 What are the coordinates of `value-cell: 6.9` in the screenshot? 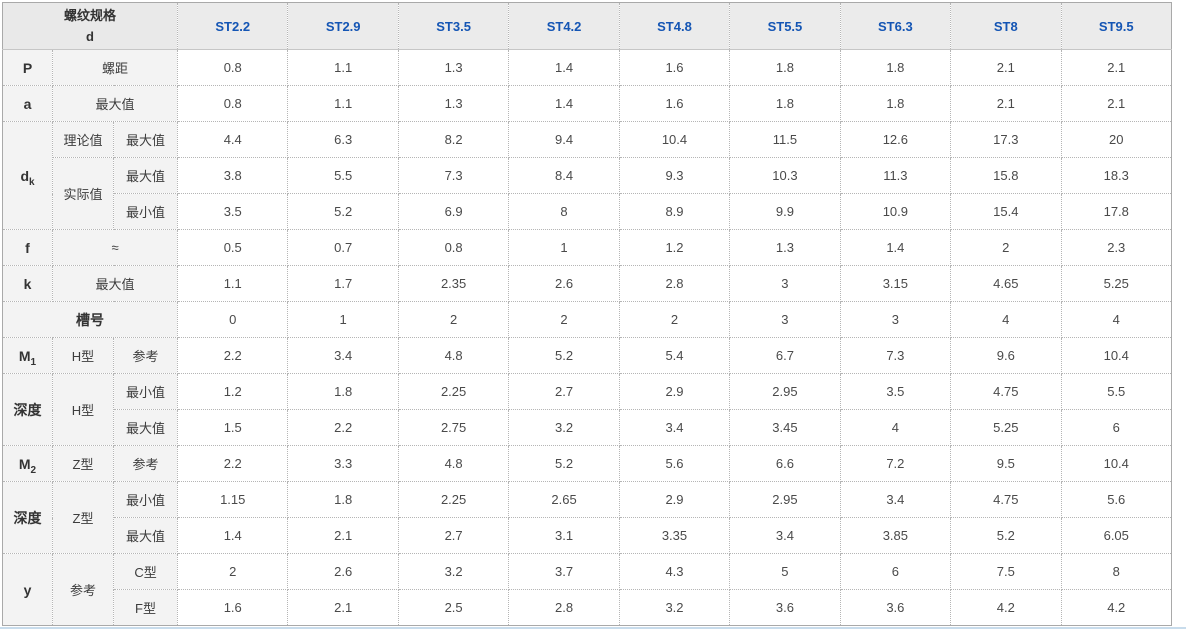 It's located at (453, 211).